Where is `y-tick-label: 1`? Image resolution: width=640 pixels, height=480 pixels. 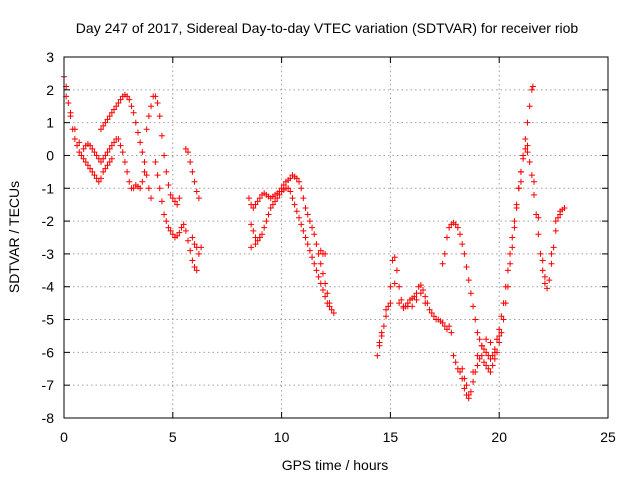 y-tick-label: 1 is located at coordinates (50, 123).